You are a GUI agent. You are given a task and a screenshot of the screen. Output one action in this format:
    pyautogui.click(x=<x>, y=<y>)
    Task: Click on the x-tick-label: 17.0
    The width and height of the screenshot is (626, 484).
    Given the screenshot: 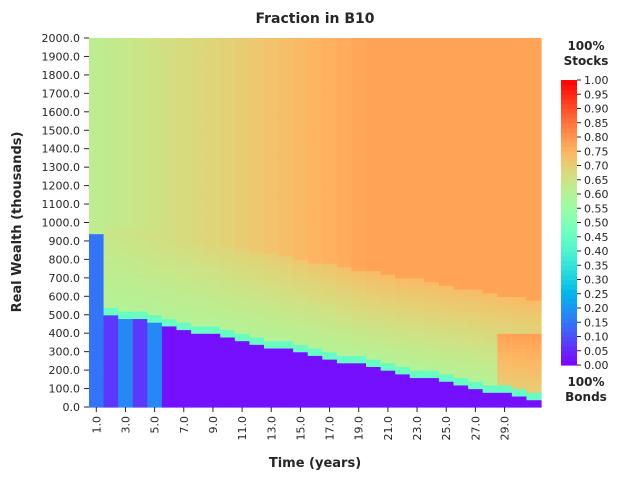 What is the action you would take?
    pyautogui.click(x=330, y=428)
    